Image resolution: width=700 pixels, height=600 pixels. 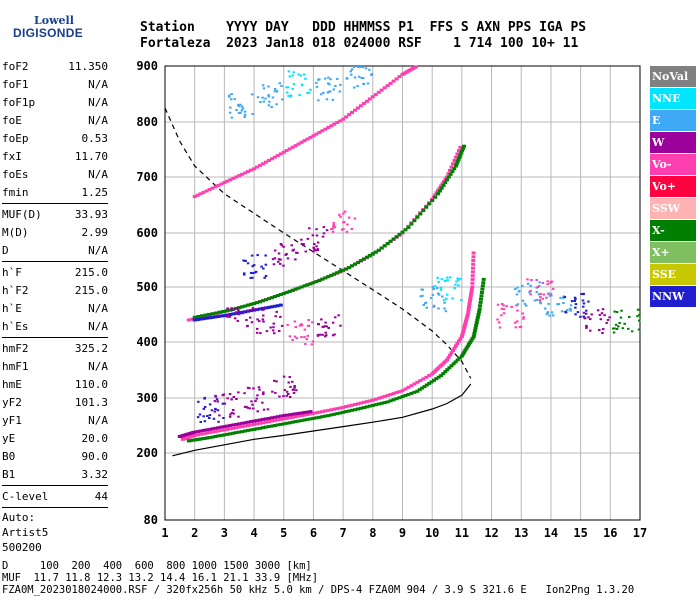 I want to click on param-row-foep: foEp 0.53, so click(x=55, y=139).